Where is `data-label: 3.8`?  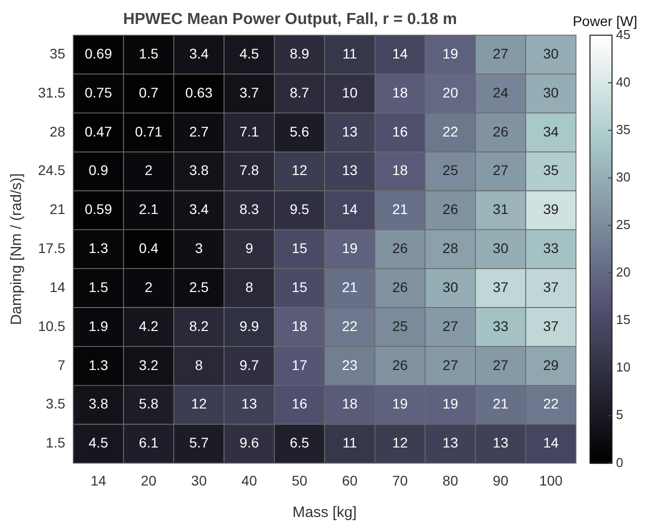
data-label: 3.8 is located at coordinates (199, 170).